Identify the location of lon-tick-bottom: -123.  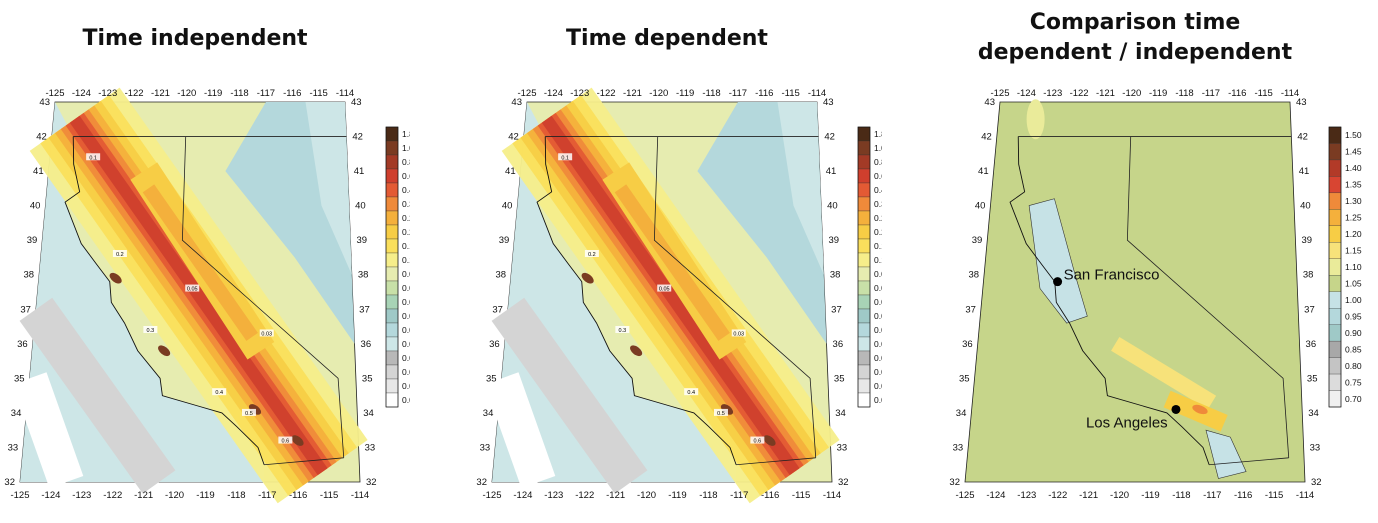
(553, 495).